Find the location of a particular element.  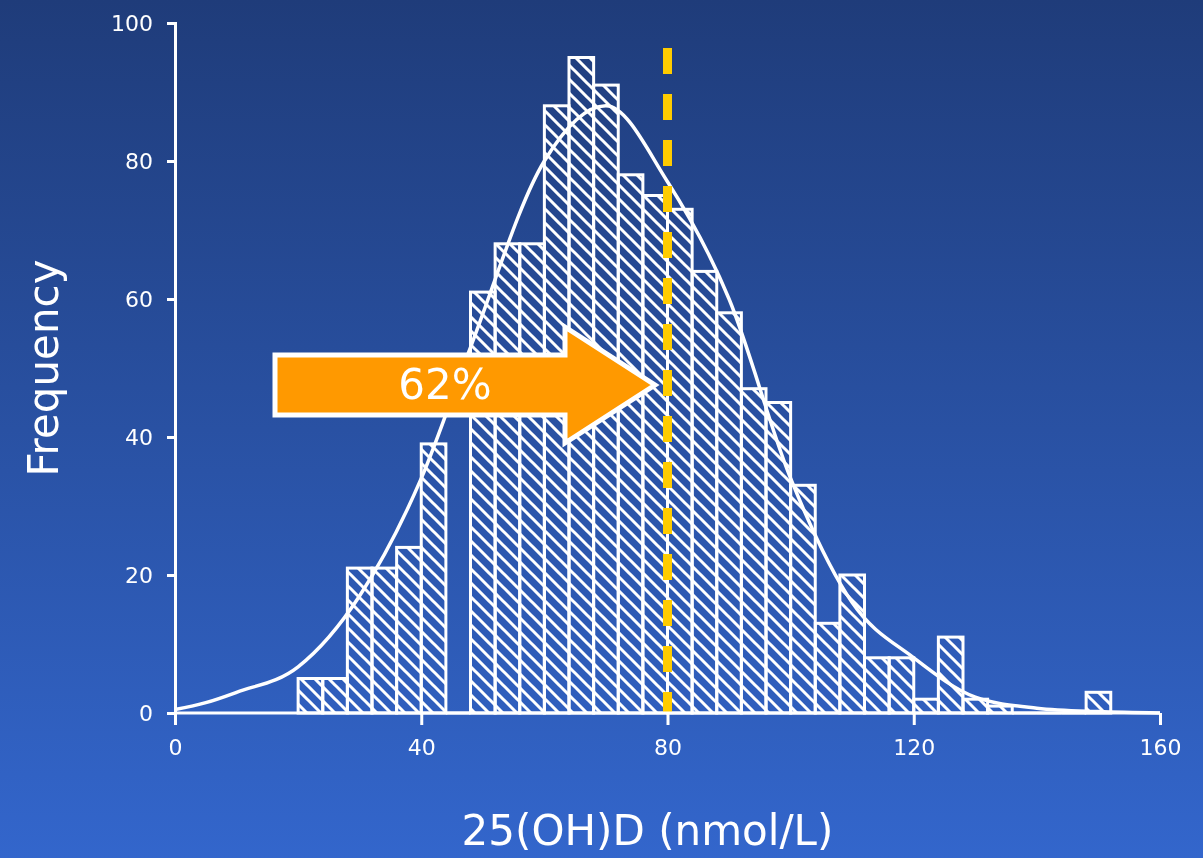

y-axis-title: Frequency is located at coordinates (43, 368).